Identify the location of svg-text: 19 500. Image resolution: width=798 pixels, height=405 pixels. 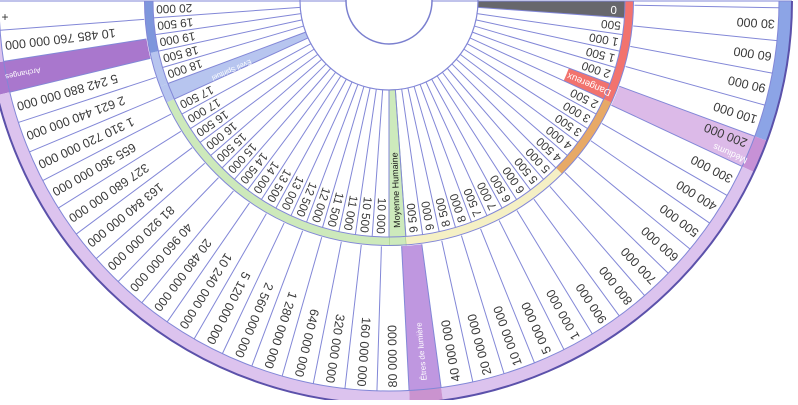
(175, 24).